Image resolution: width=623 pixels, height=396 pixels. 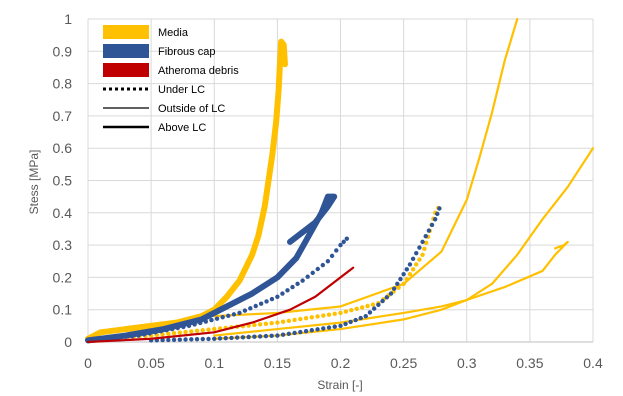 What do you see at coordinates (63, 84) in the screenshot?
I see `y-tick-label: 0.8` at bounding box center [63, 84].